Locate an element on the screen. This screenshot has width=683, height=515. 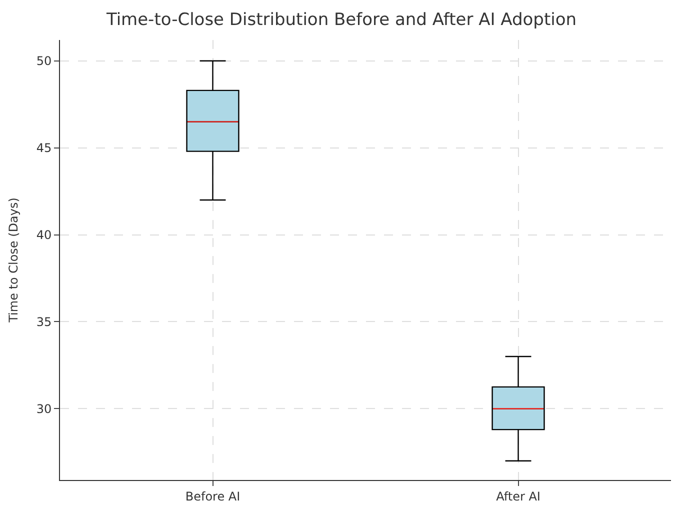
y-axis-title: Time to Close (Days) is located at coordinates (13, 261).